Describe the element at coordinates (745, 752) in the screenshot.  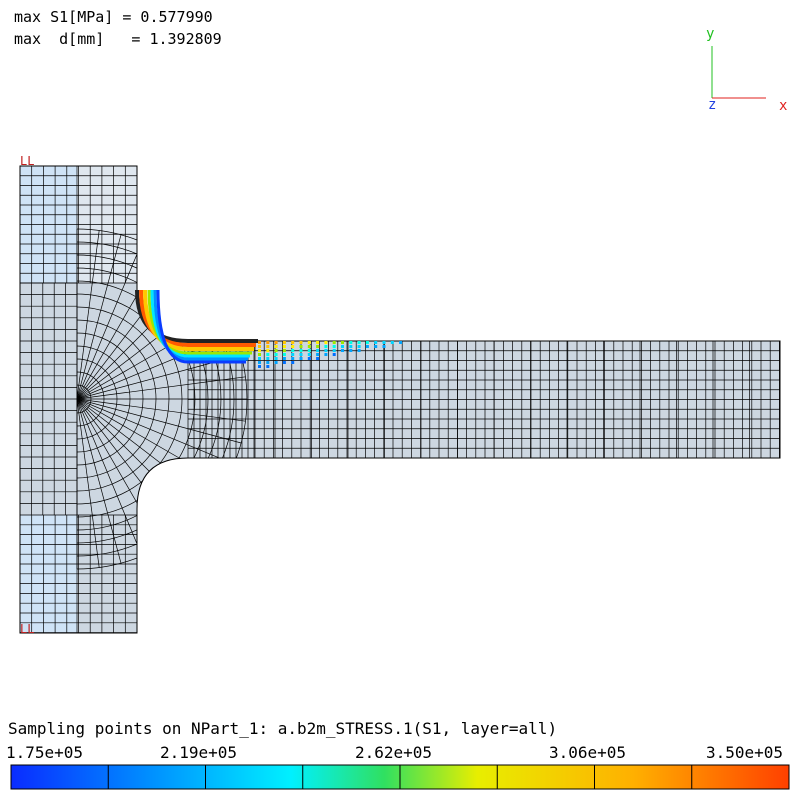
I see `legend-tick: 3.50e+05` at that location.